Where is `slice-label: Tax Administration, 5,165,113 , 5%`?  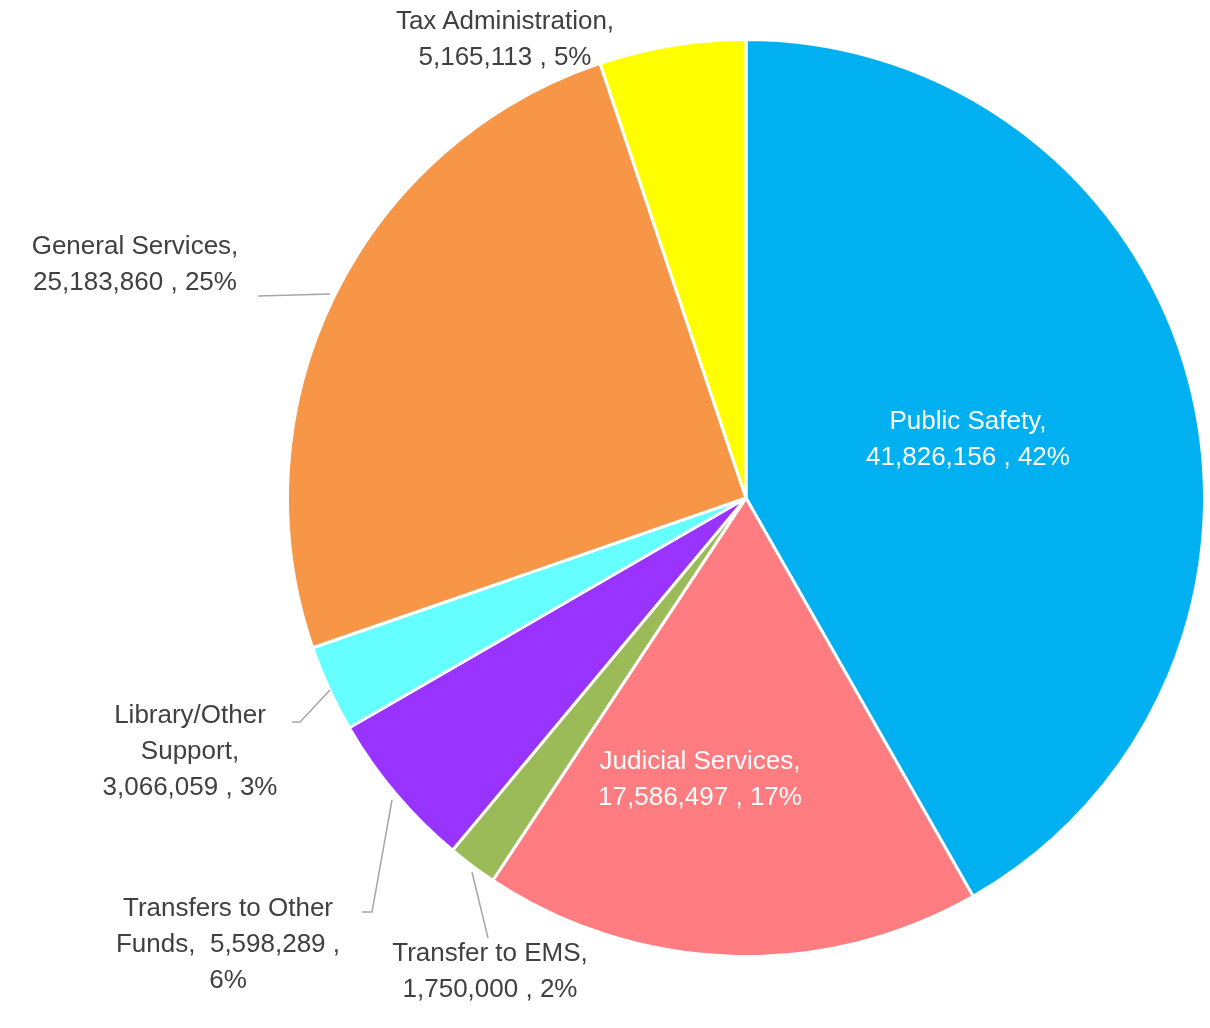 slice-label: Tax Administration, 5,165,113 , 5% is located at coordinates (505, 38).